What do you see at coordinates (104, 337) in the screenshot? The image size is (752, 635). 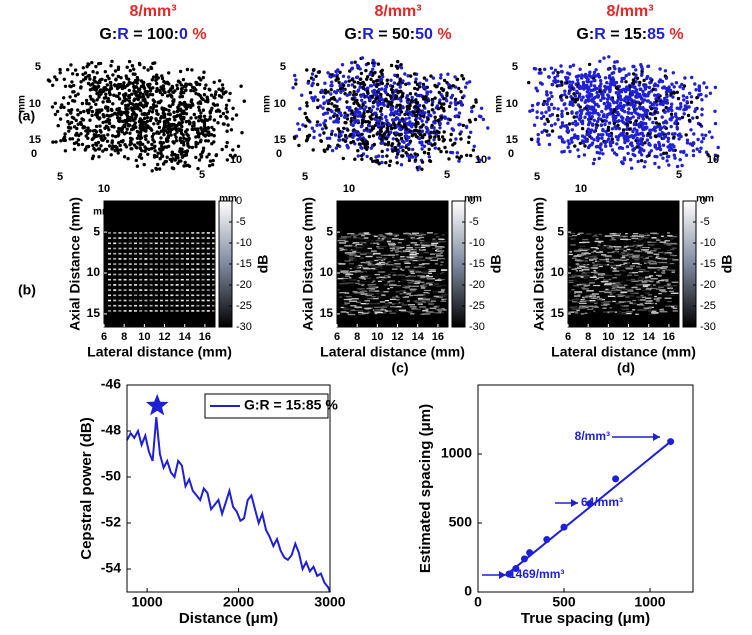 I see `x-tick-label: 6` at bounding box center [104, 337].